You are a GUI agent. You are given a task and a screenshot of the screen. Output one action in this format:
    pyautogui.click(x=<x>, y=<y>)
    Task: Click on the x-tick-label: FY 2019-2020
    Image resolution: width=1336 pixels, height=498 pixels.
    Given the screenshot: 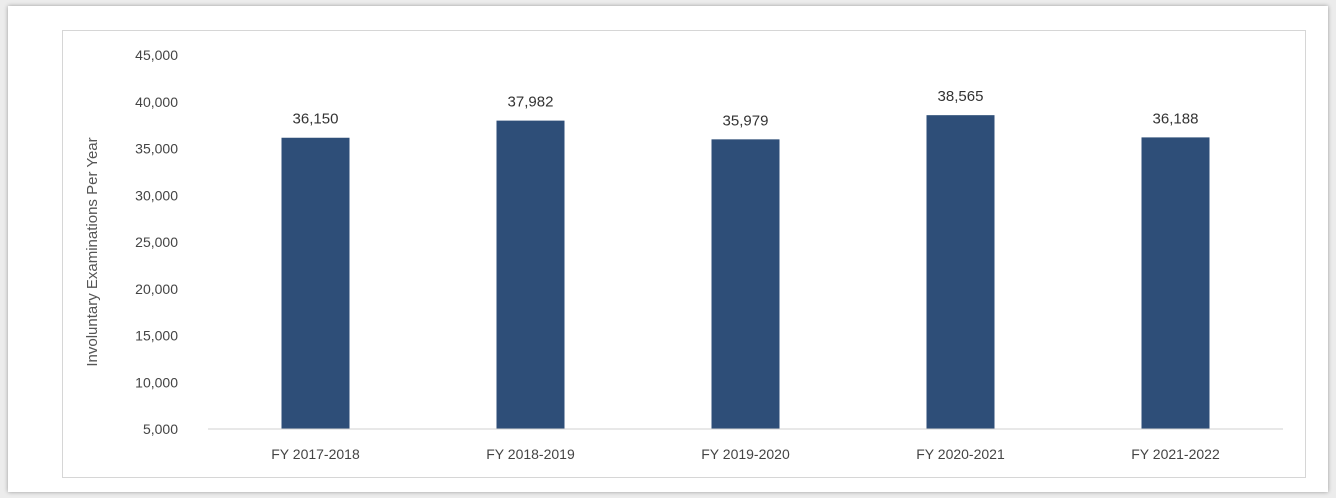 What is the action you would take?
    pyautogui.click(x=745, y=454)
    